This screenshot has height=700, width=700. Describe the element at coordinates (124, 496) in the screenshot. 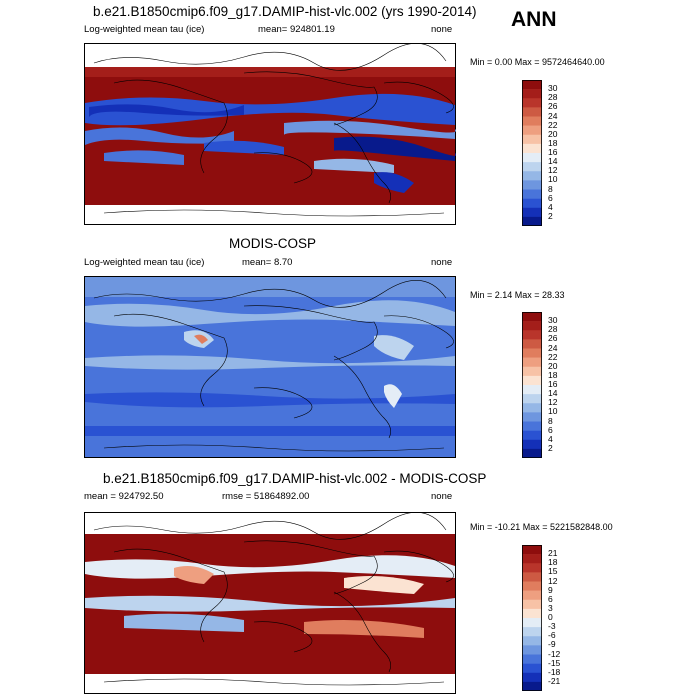

I see `panel-3-mean-label: mean = 924792.50` at that location.